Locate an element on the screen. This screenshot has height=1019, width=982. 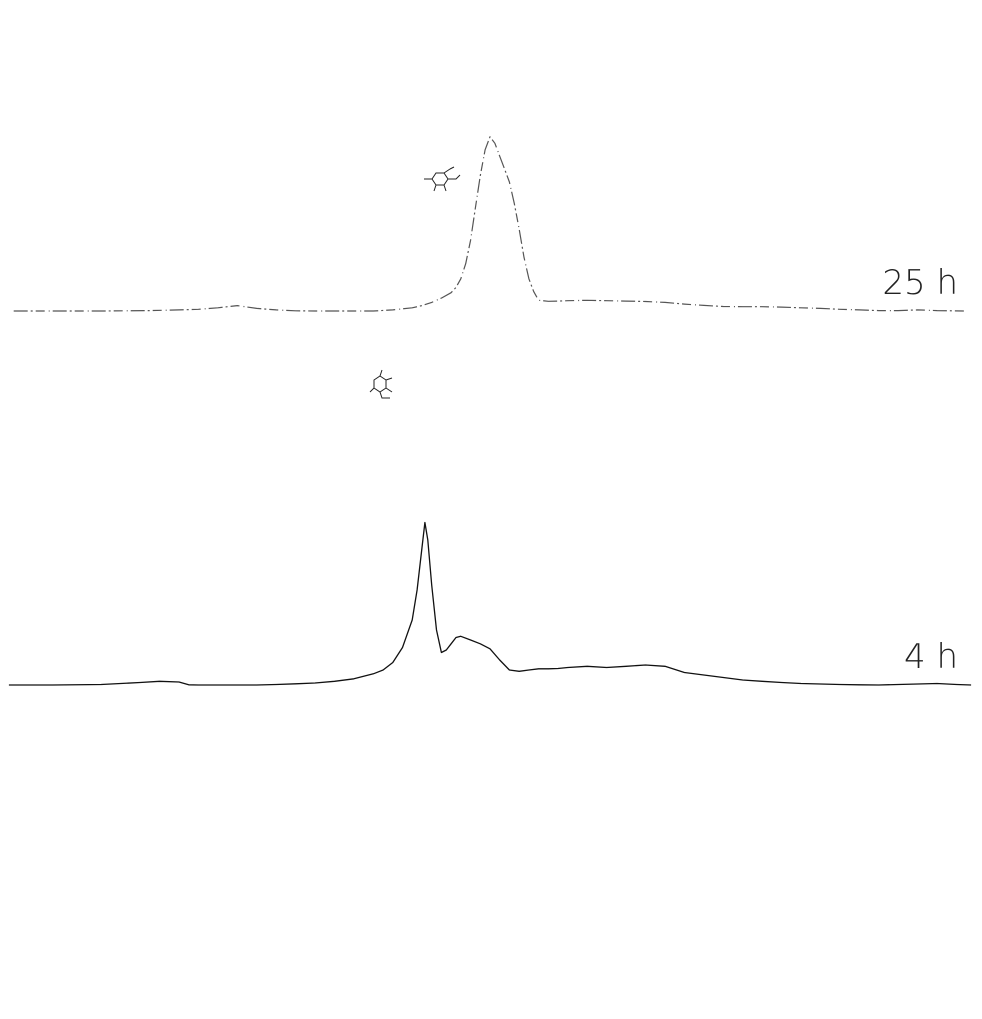
structure-icon-bottom is located at coordinates (381, 384).